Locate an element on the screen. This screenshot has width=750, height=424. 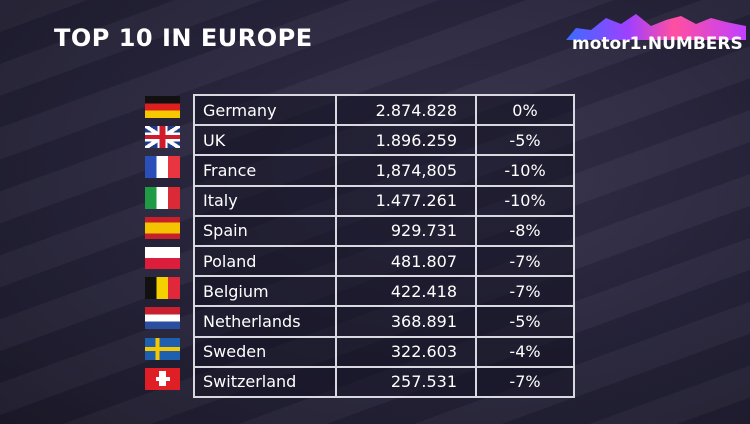
table-row: Belgium 422.418 -7% is located at coordinates (384, 291).